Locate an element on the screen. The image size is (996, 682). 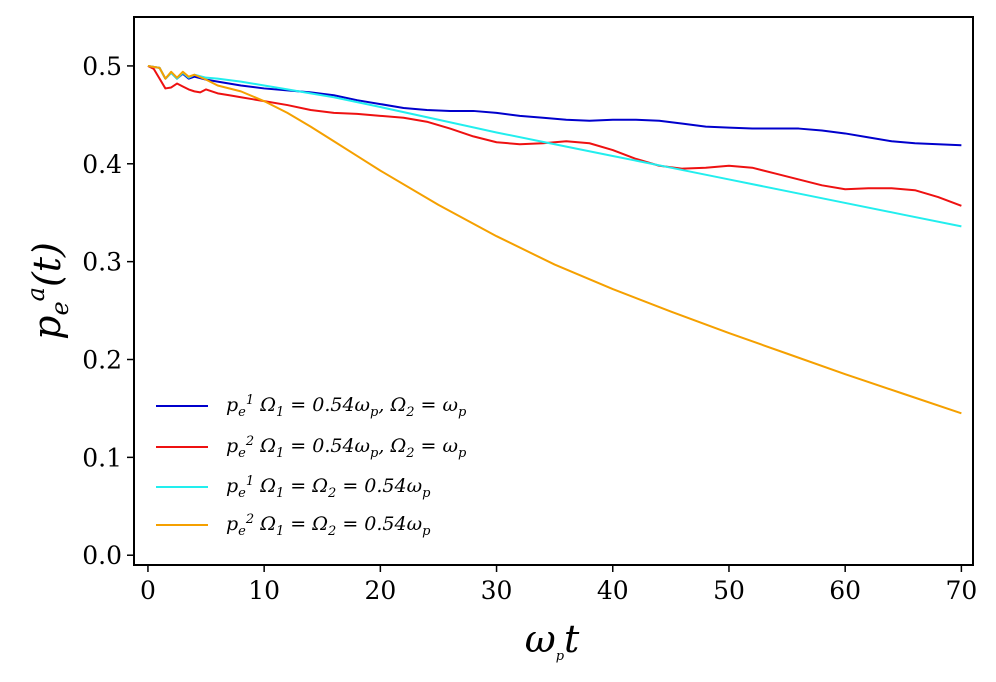
y-tick-label: 0.4 is located at coordinates (102, 164).